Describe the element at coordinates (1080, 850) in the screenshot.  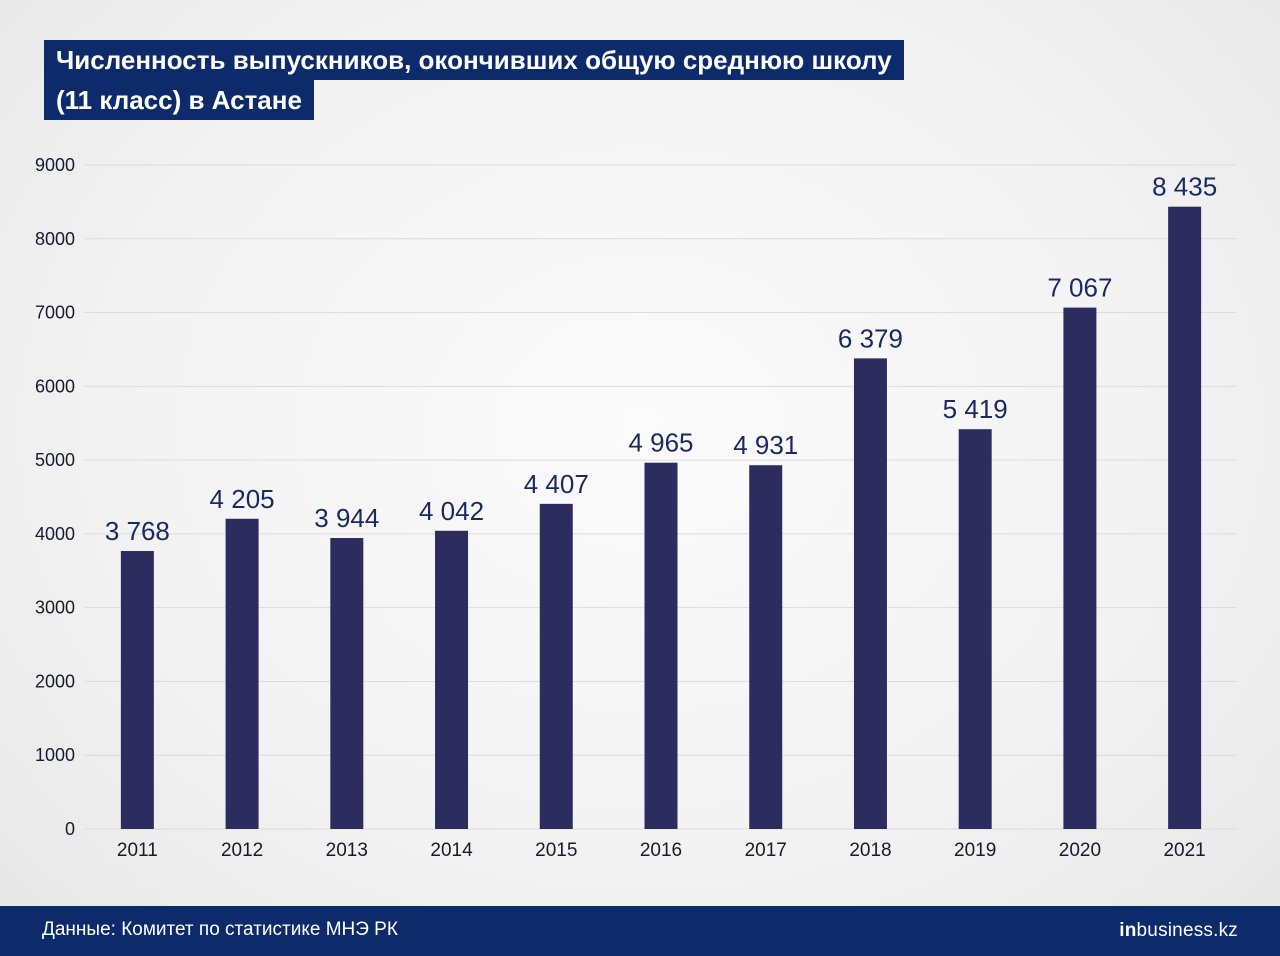
I see `x-tick-label: 2020` at that location.